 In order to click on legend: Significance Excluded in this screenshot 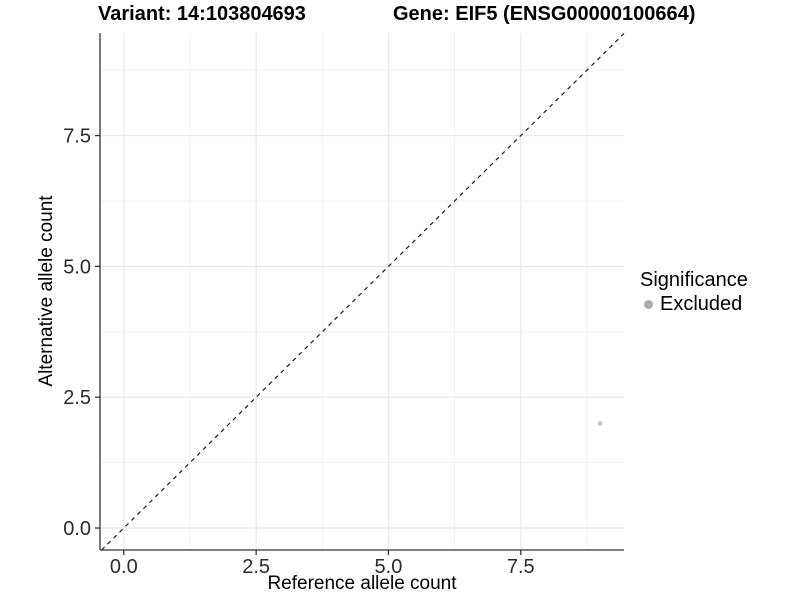, I will do `click(694, 291)`.